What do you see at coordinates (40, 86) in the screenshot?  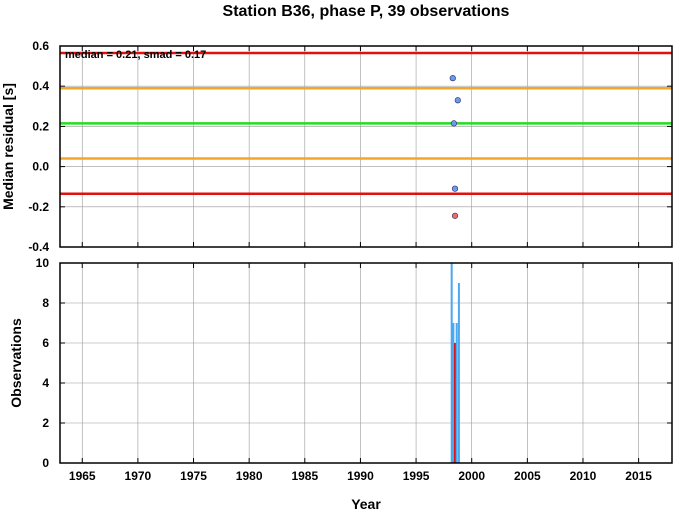 I see `residual-y-tick-label: 0.4` at bounding box center [40, 86].